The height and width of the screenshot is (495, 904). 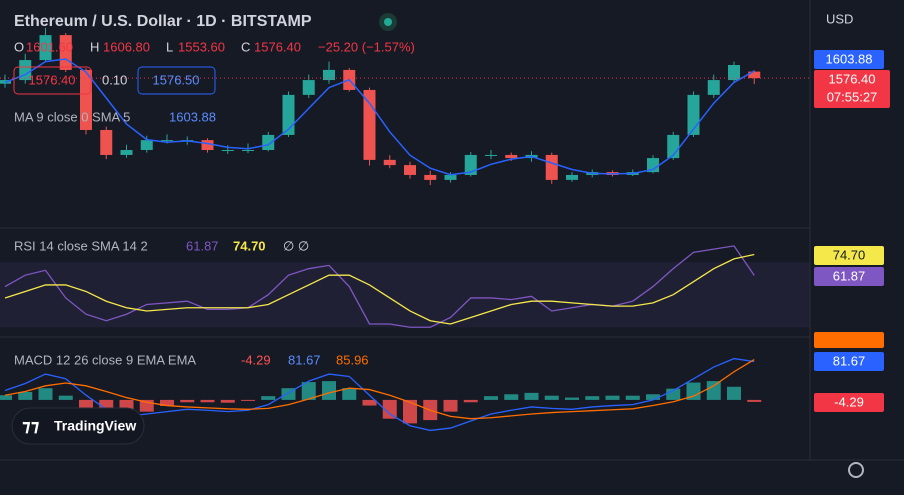 I want to click on price-tag, so click(x=852, y=89).